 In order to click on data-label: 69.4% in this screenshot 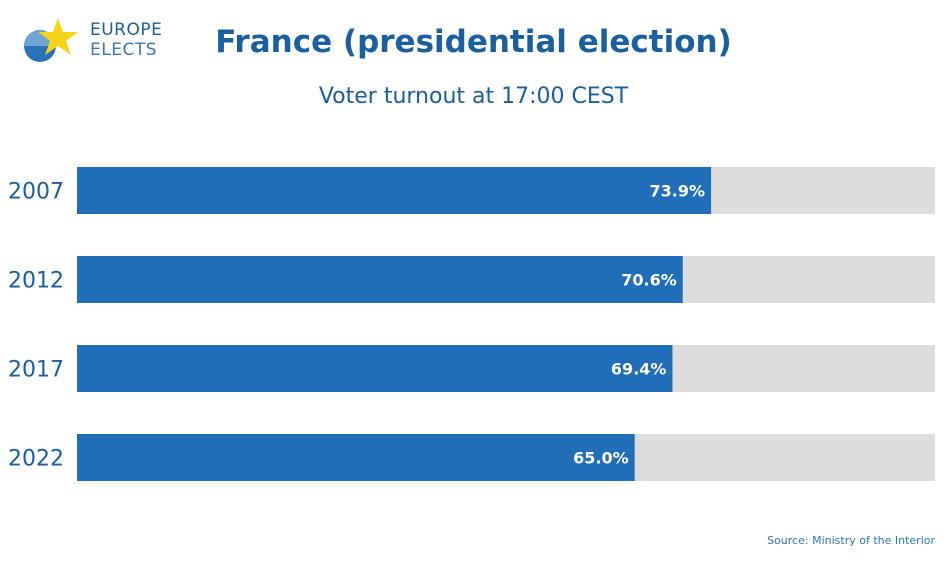, I will do `click(639, 369)`.